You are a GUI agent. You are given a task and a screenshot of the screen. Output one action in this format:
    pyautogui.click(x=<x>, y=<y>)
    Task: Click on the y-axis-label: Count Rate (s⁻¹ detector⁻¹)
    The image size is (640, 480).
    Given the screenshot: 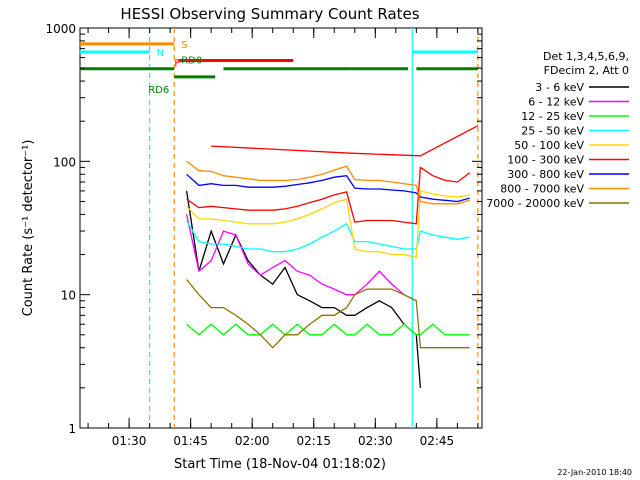 What is the action you would take?
    pyautogui.click(x=28, y=228)
    